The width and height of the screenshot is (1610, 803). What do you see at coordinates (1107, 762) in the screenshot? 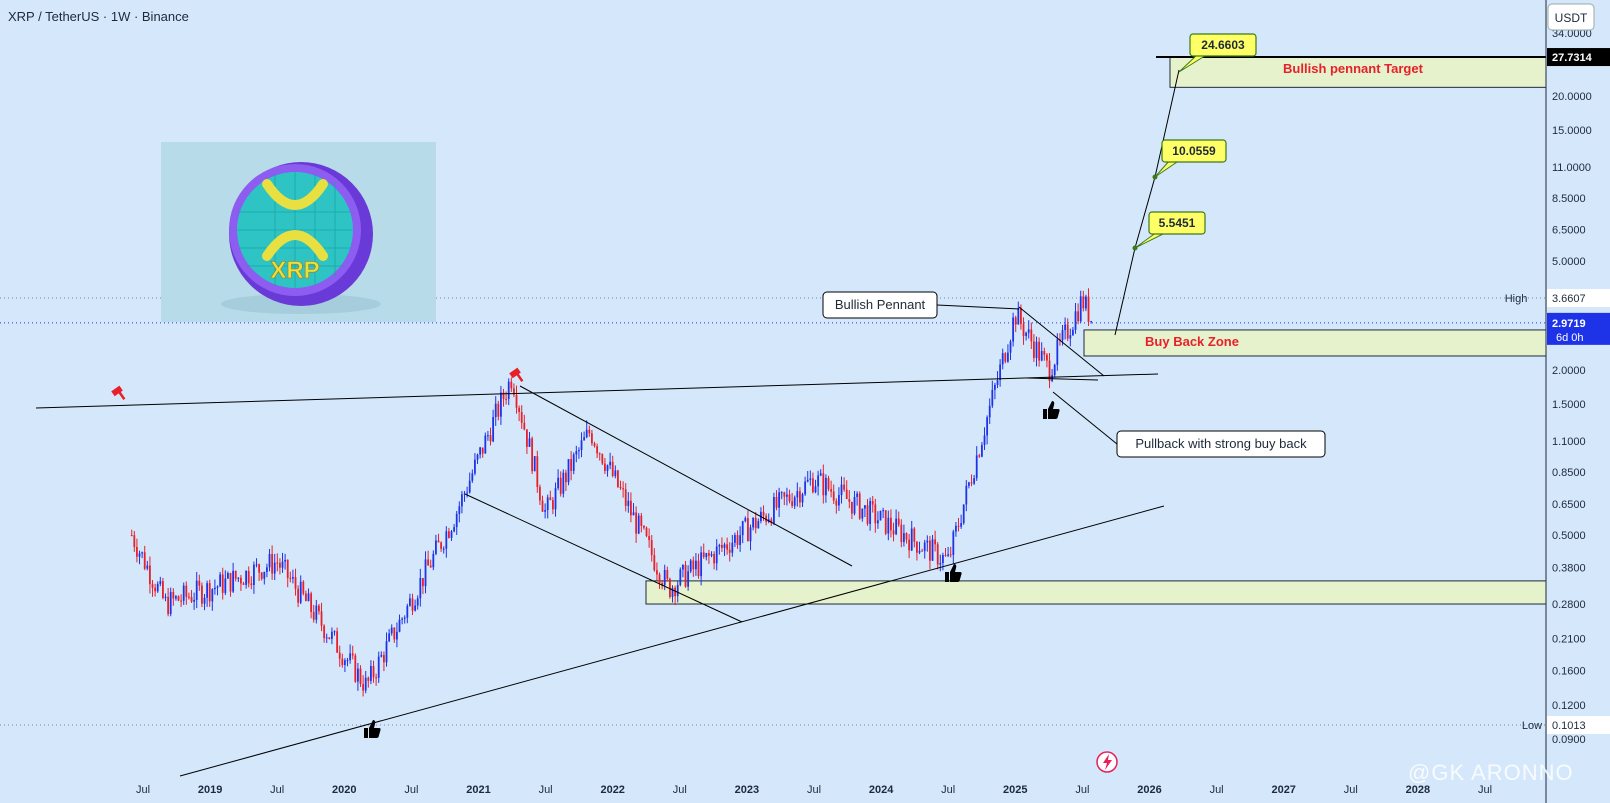
I see `lightning-icon-bolt` at bounding box center [1107, 762].